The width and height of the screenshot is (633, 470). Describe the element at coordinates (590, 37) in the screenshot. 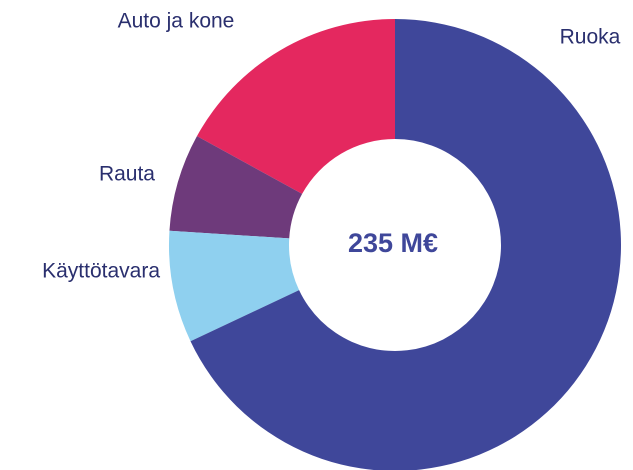

I see `segment-label: Ruoka` at that location.